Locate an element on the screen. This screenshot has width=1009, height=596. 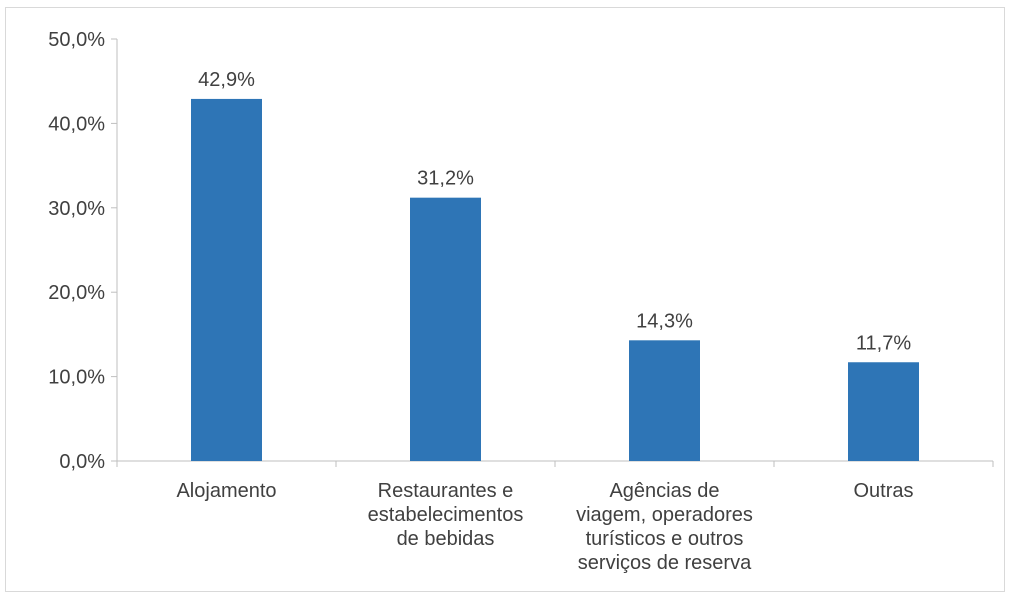
data-label: 31,2% is located at coordinates (445, 179).